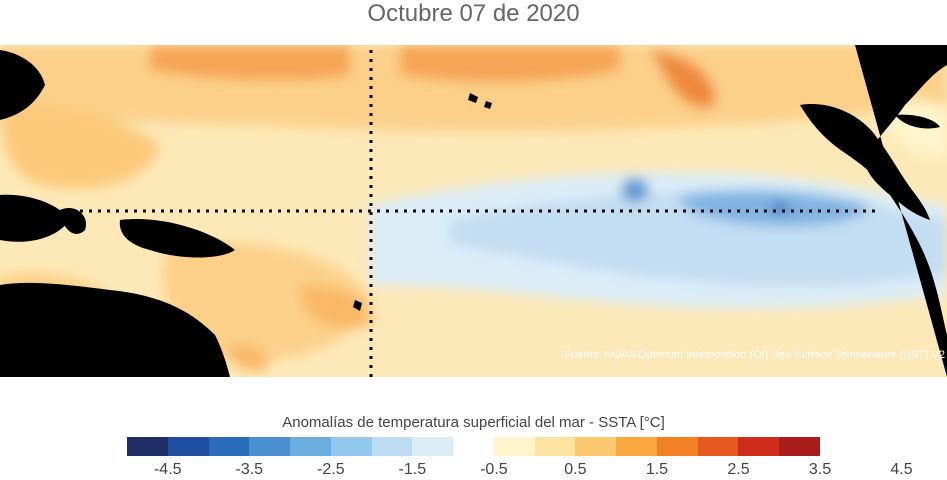 Image resolution: width=947 pixels, height=480 pixels. What do you see at coordinates (917, 121) in the screenshot?
I see `land-cuba` at bounding box center [917, 121].